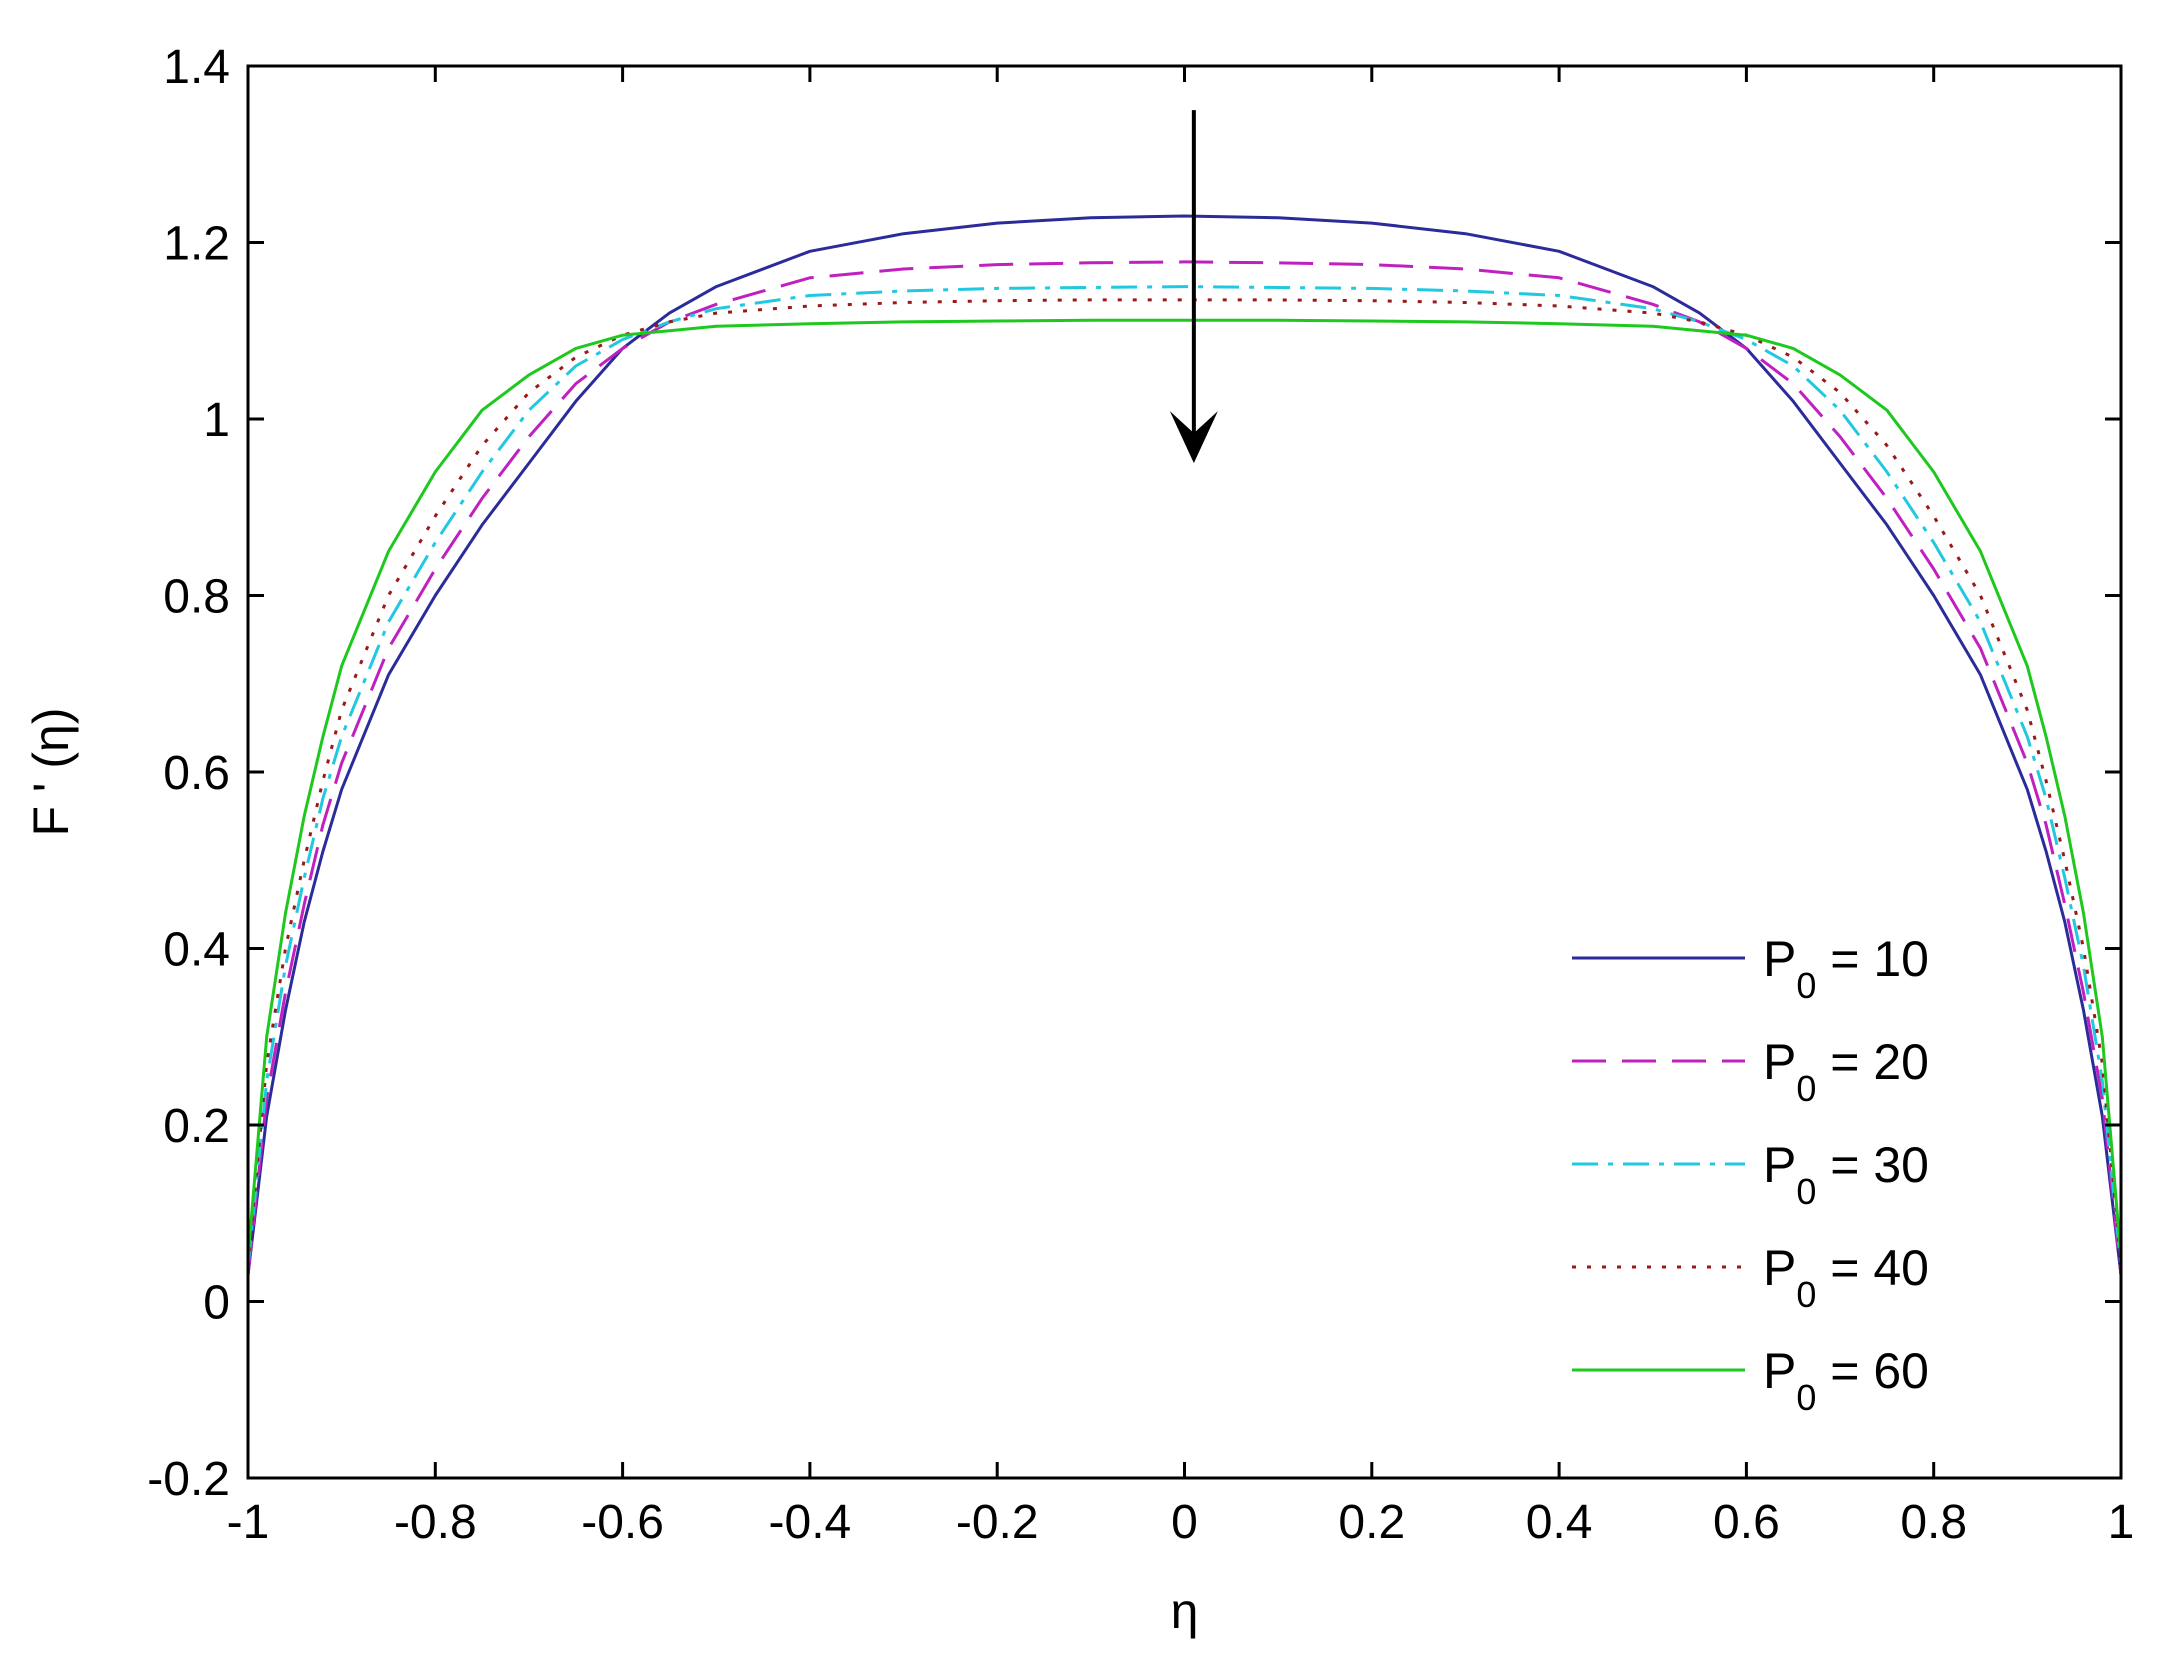 The height and width of the screenshot is (1662, 2163). I want to click on legend-label-value: = 30, so click(1872, 1165).